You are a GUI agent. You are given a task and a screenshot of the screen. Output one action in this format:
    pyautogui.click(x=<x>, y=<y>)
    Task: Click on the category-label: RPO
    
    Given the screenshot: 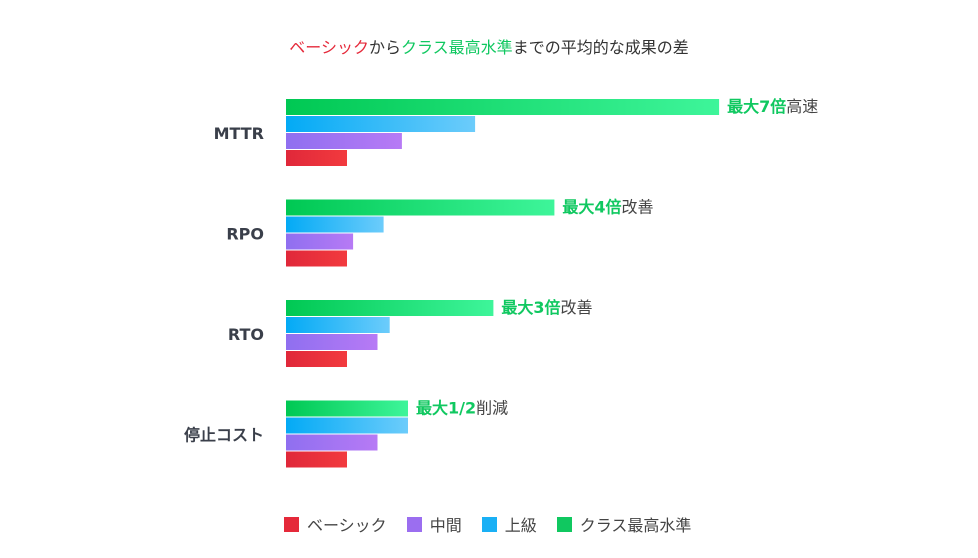 What is the action you would take?
    pyautogui.click(x=245, y=234)
    